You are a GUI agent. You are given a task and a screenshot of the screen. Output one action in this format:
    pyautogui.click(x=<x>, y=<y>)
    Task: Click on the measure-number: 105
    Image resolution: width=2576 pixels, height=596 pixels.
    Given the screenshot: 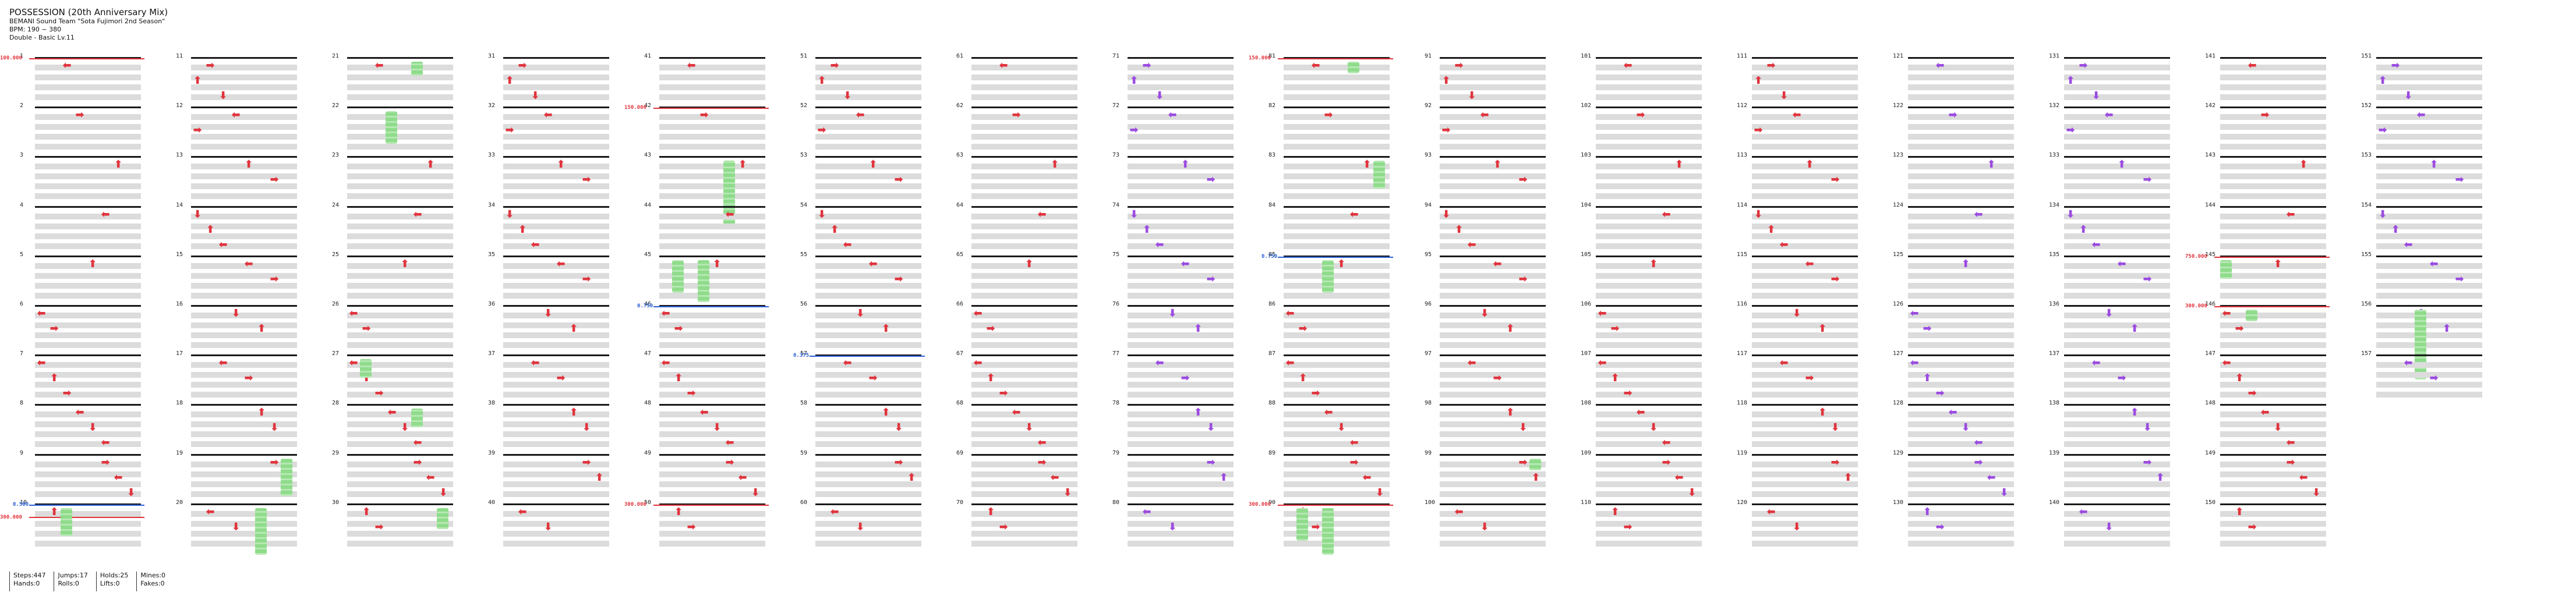 What is the action you would take?
    pyautogui.click(x=1586, y=254)
    